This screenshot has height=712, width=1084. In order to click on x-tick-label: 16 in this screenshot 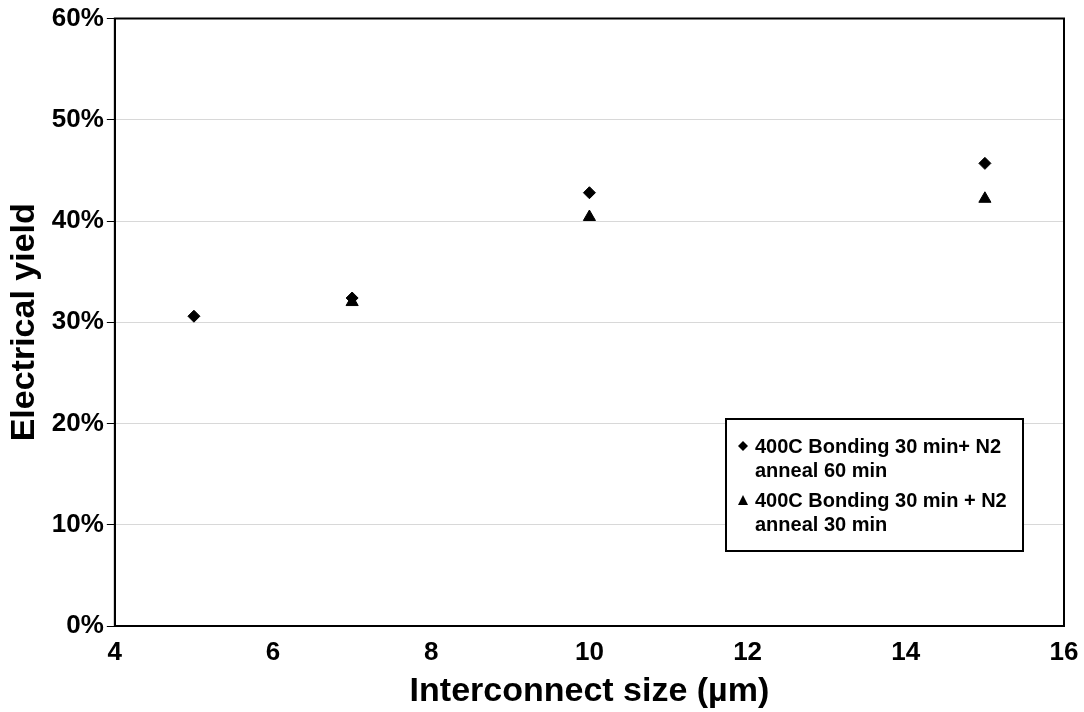, I will do `click(1064, 650)`.